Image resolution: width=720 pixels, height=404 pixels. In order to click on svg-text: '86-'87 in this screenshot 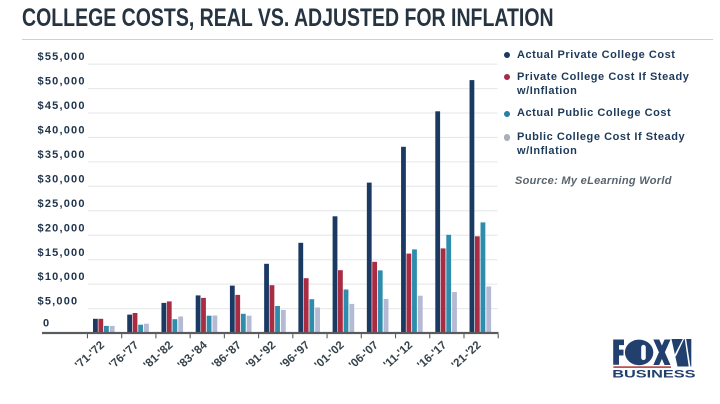, I will do `click(227, 355)`.